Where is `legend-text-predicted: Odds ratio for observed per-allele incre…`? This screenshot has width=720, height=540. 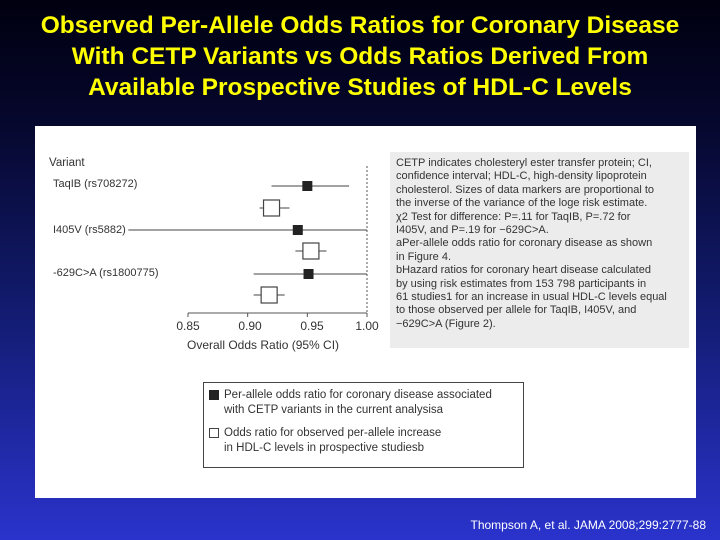
legend-text-predicted: Odds ratio for observed per-allele incre… is located at coordinates (333, 440).